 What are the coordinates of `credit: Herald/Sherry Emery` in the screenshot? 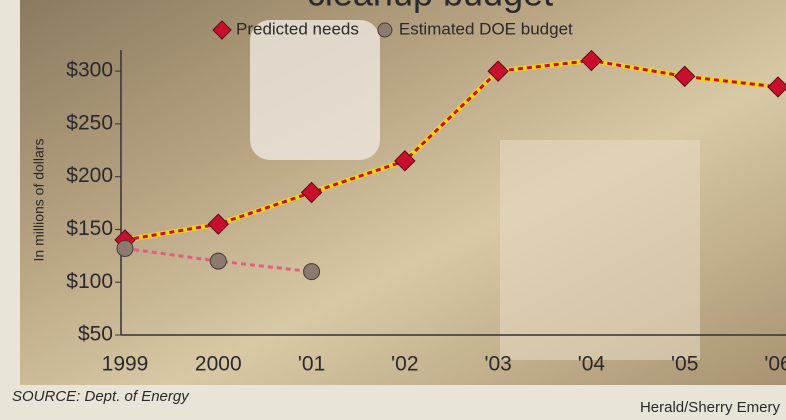 It's located at (710, 407).